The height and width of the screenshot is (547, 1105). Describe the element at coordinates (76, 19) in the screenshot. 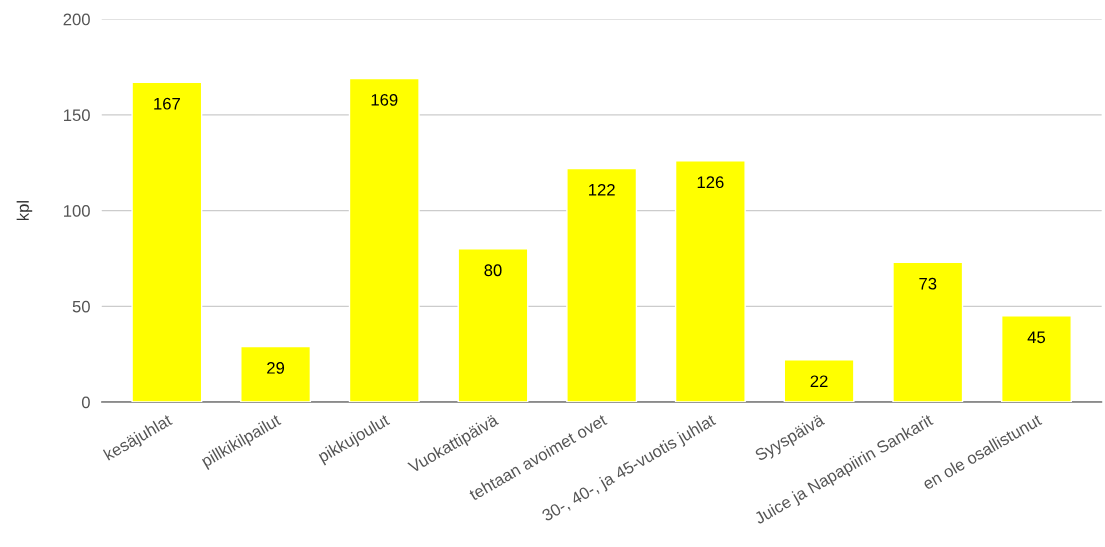

I see `y-tick-label: 200` at that location.